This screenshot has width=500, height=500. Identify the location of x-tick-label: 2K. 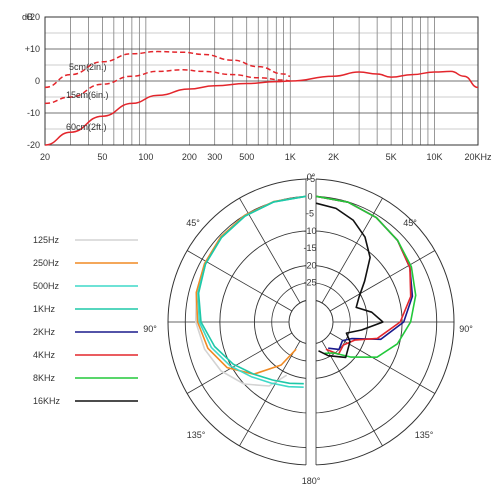
(333, 157).